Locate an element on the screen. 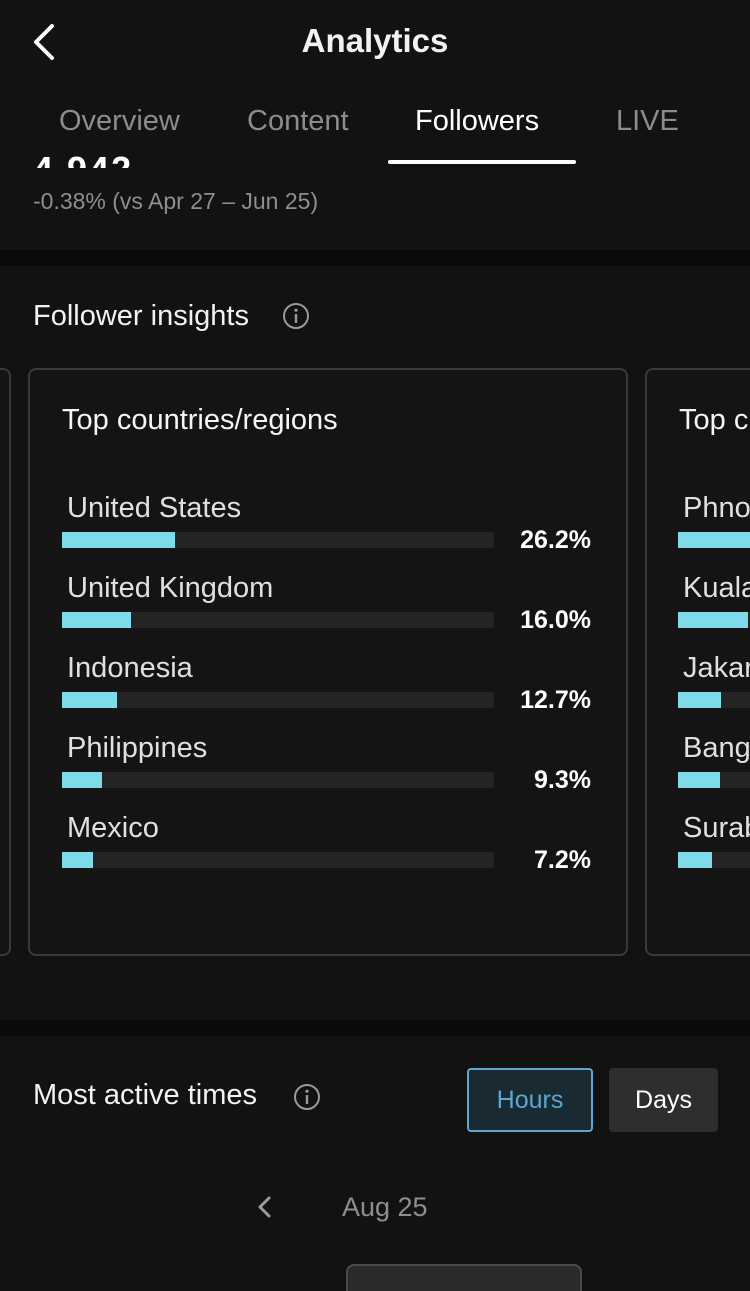 This screenshot has width=750, height=1291. country-label: United States is located at coordinates (154, 508).